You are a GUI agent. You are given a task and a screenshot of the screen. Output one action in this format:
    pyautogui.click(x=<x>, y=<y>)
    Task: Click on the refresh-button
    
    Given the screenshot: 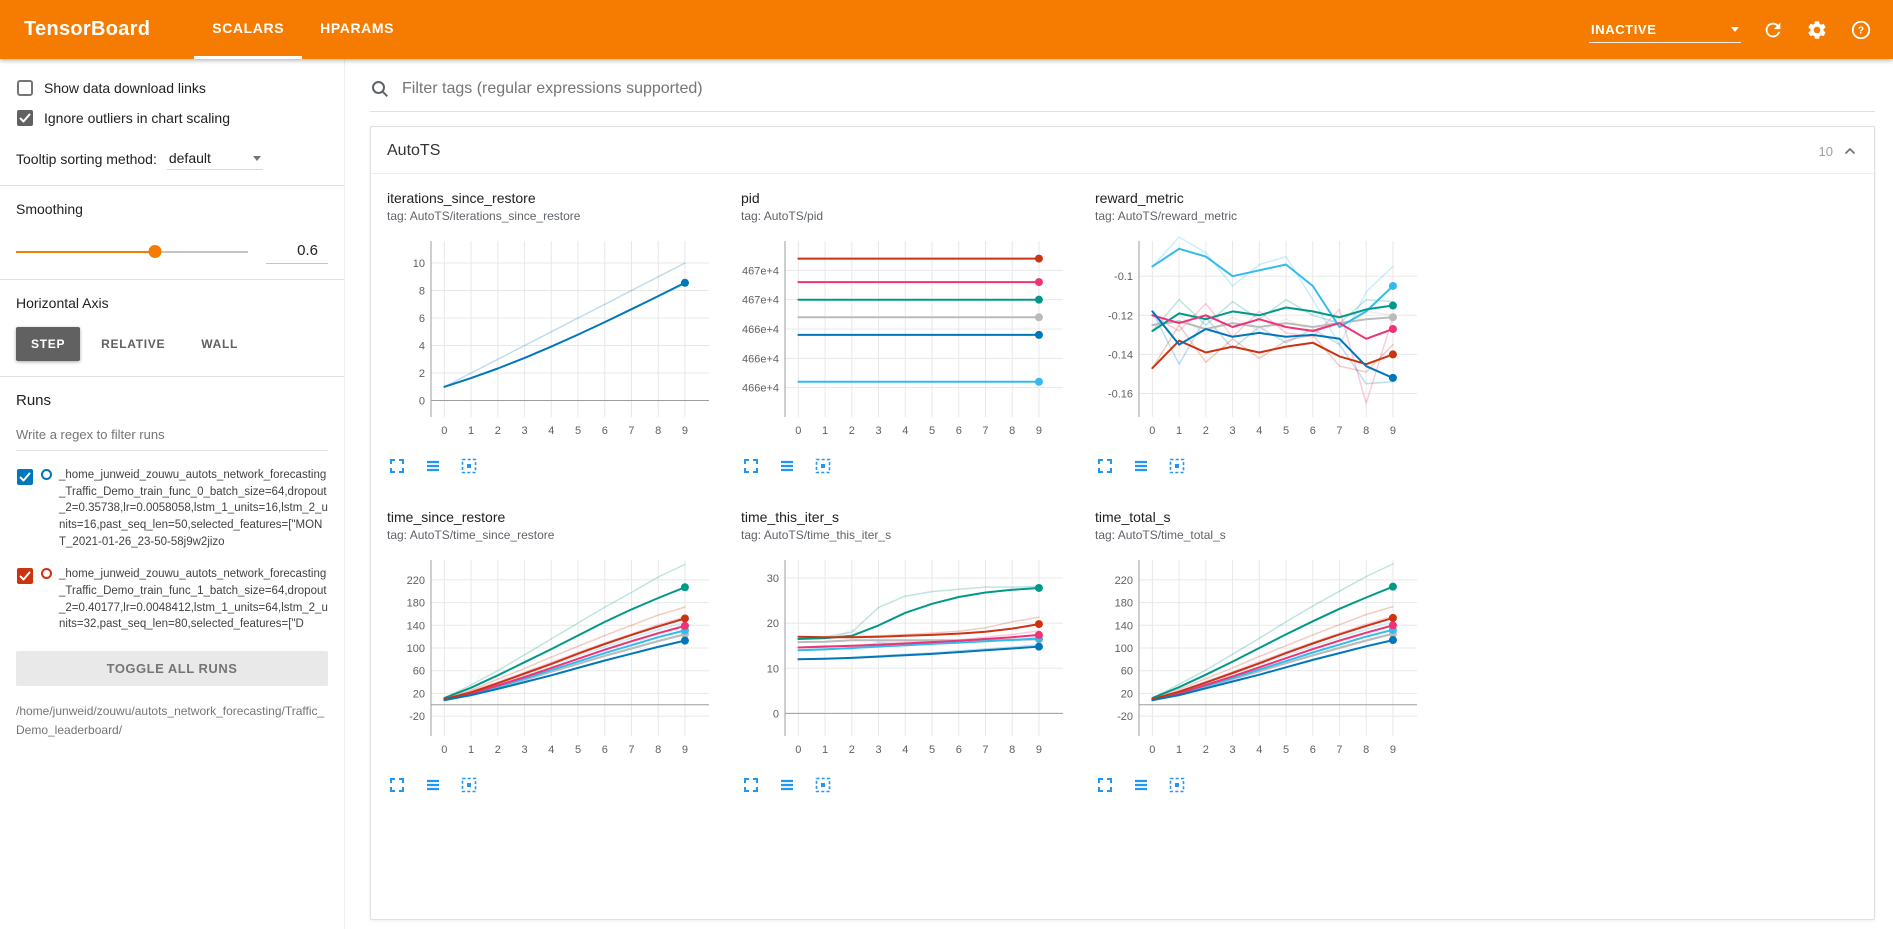 What is the action you would take?
    pyautogui.click(x=1773, y=30)
    